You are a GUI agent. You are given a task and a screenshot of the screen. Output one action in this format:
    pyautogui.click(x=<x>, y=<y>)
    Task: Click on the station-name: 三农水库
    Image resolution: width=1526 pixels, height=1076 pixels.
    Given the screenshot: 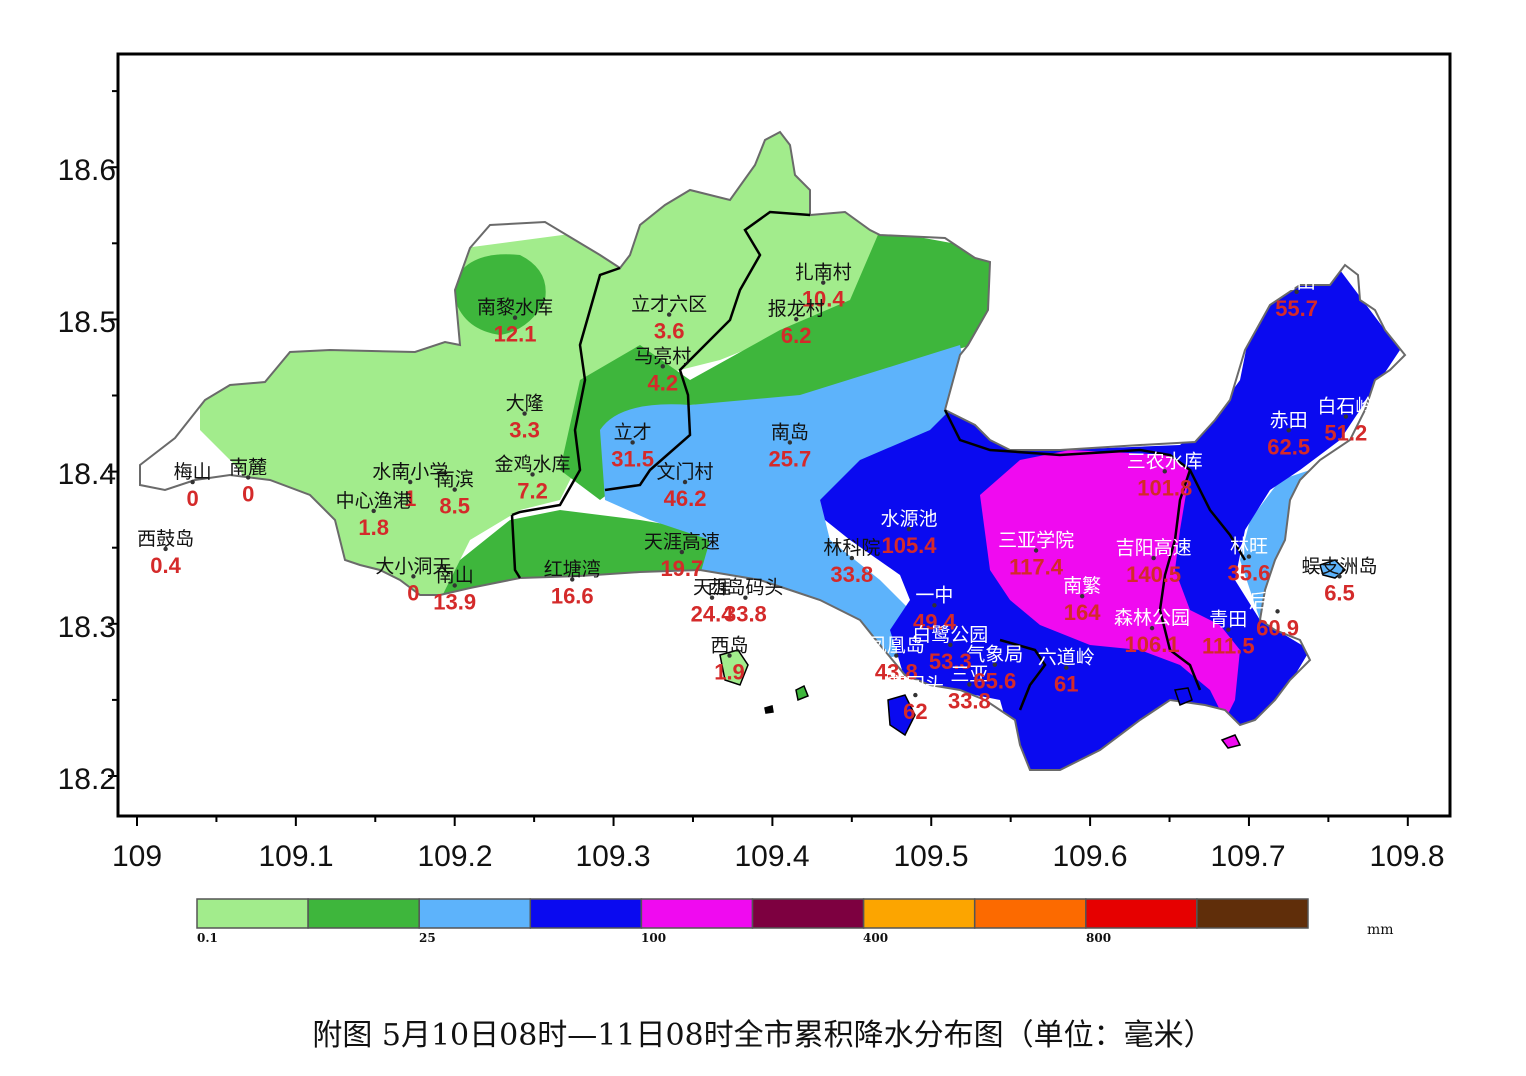 What is the action you would take?
    pyautogui.click(x=1165, y=461)
    